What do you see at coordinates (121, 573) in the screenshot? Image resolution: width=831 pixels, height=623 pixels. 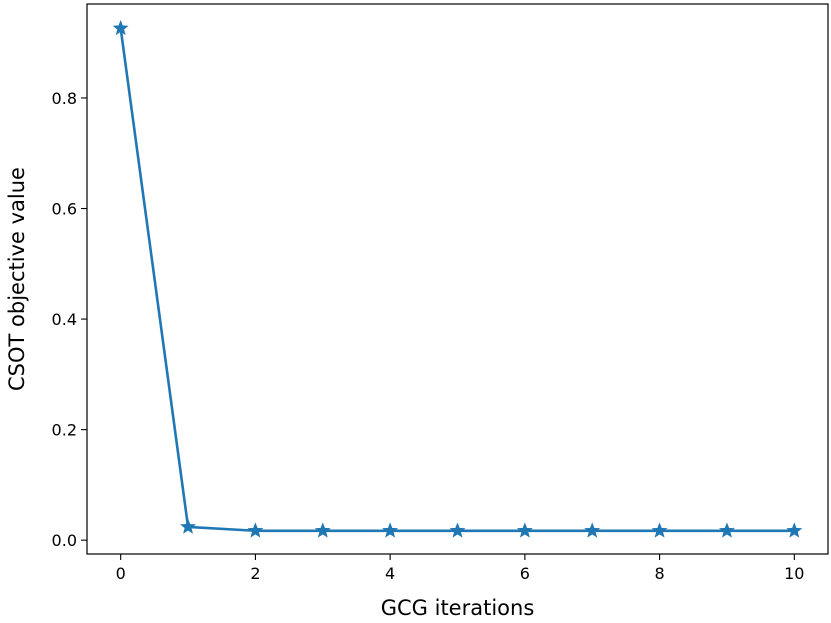 I see `x-tick-label: 0` at bounding box center [121, 573].